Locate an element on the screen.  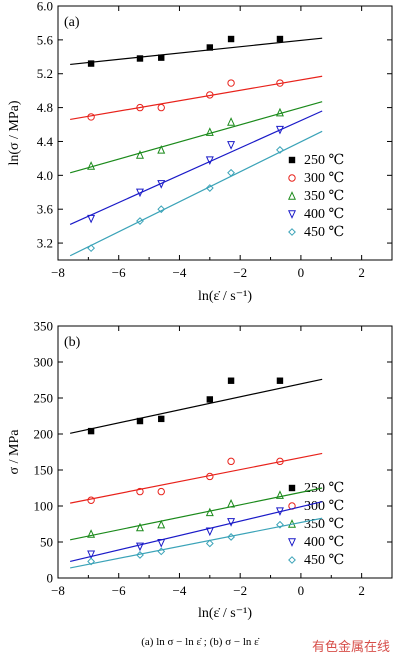
x-tick-label: 2 is located at coordinates (361, 590).